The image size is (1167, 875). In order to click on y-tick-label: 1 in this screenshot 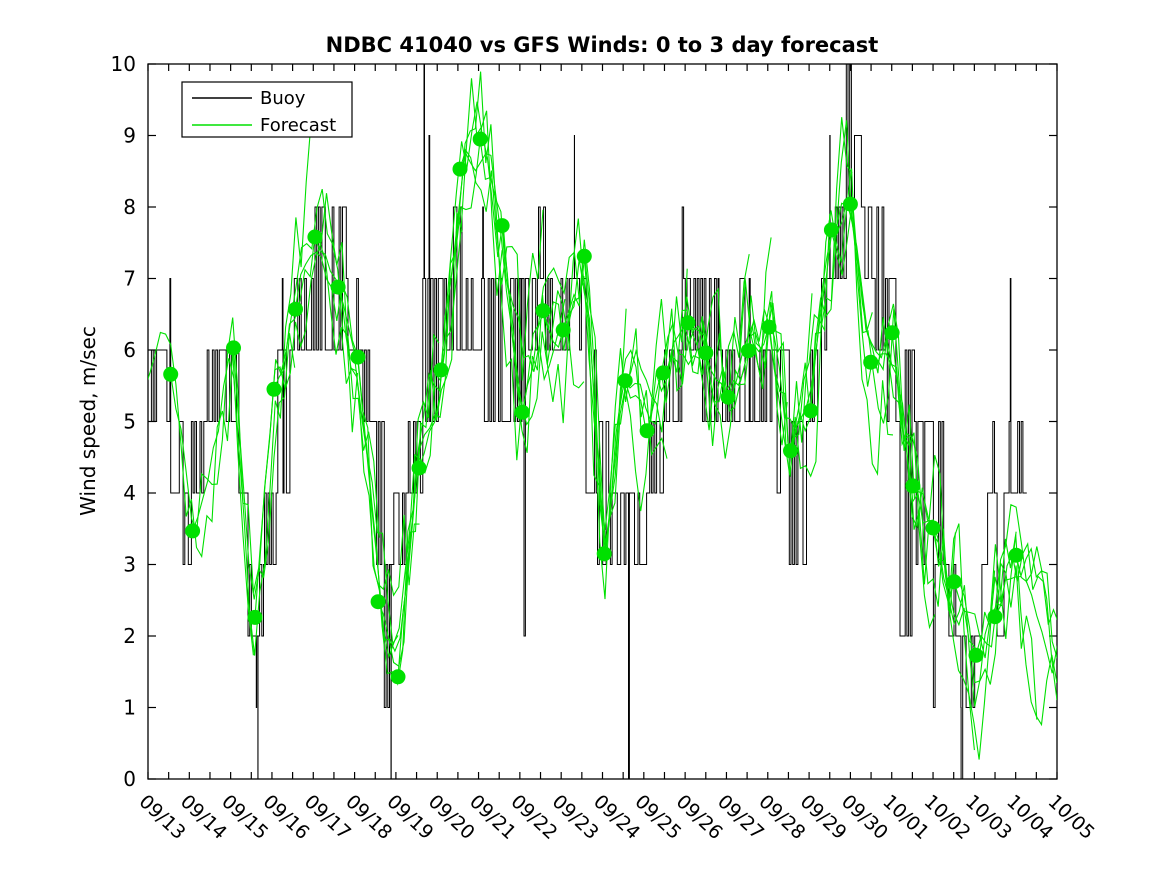, I will do `click(129, 708)`.